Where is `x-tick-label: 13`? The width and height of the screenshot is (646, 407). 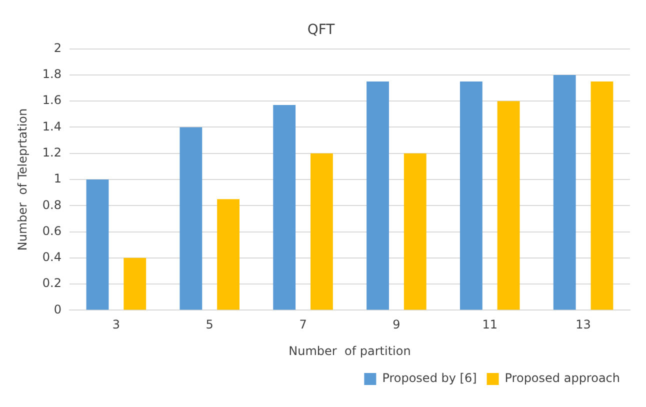
x-tick-label: 13 is located at coordinates (583, 325).